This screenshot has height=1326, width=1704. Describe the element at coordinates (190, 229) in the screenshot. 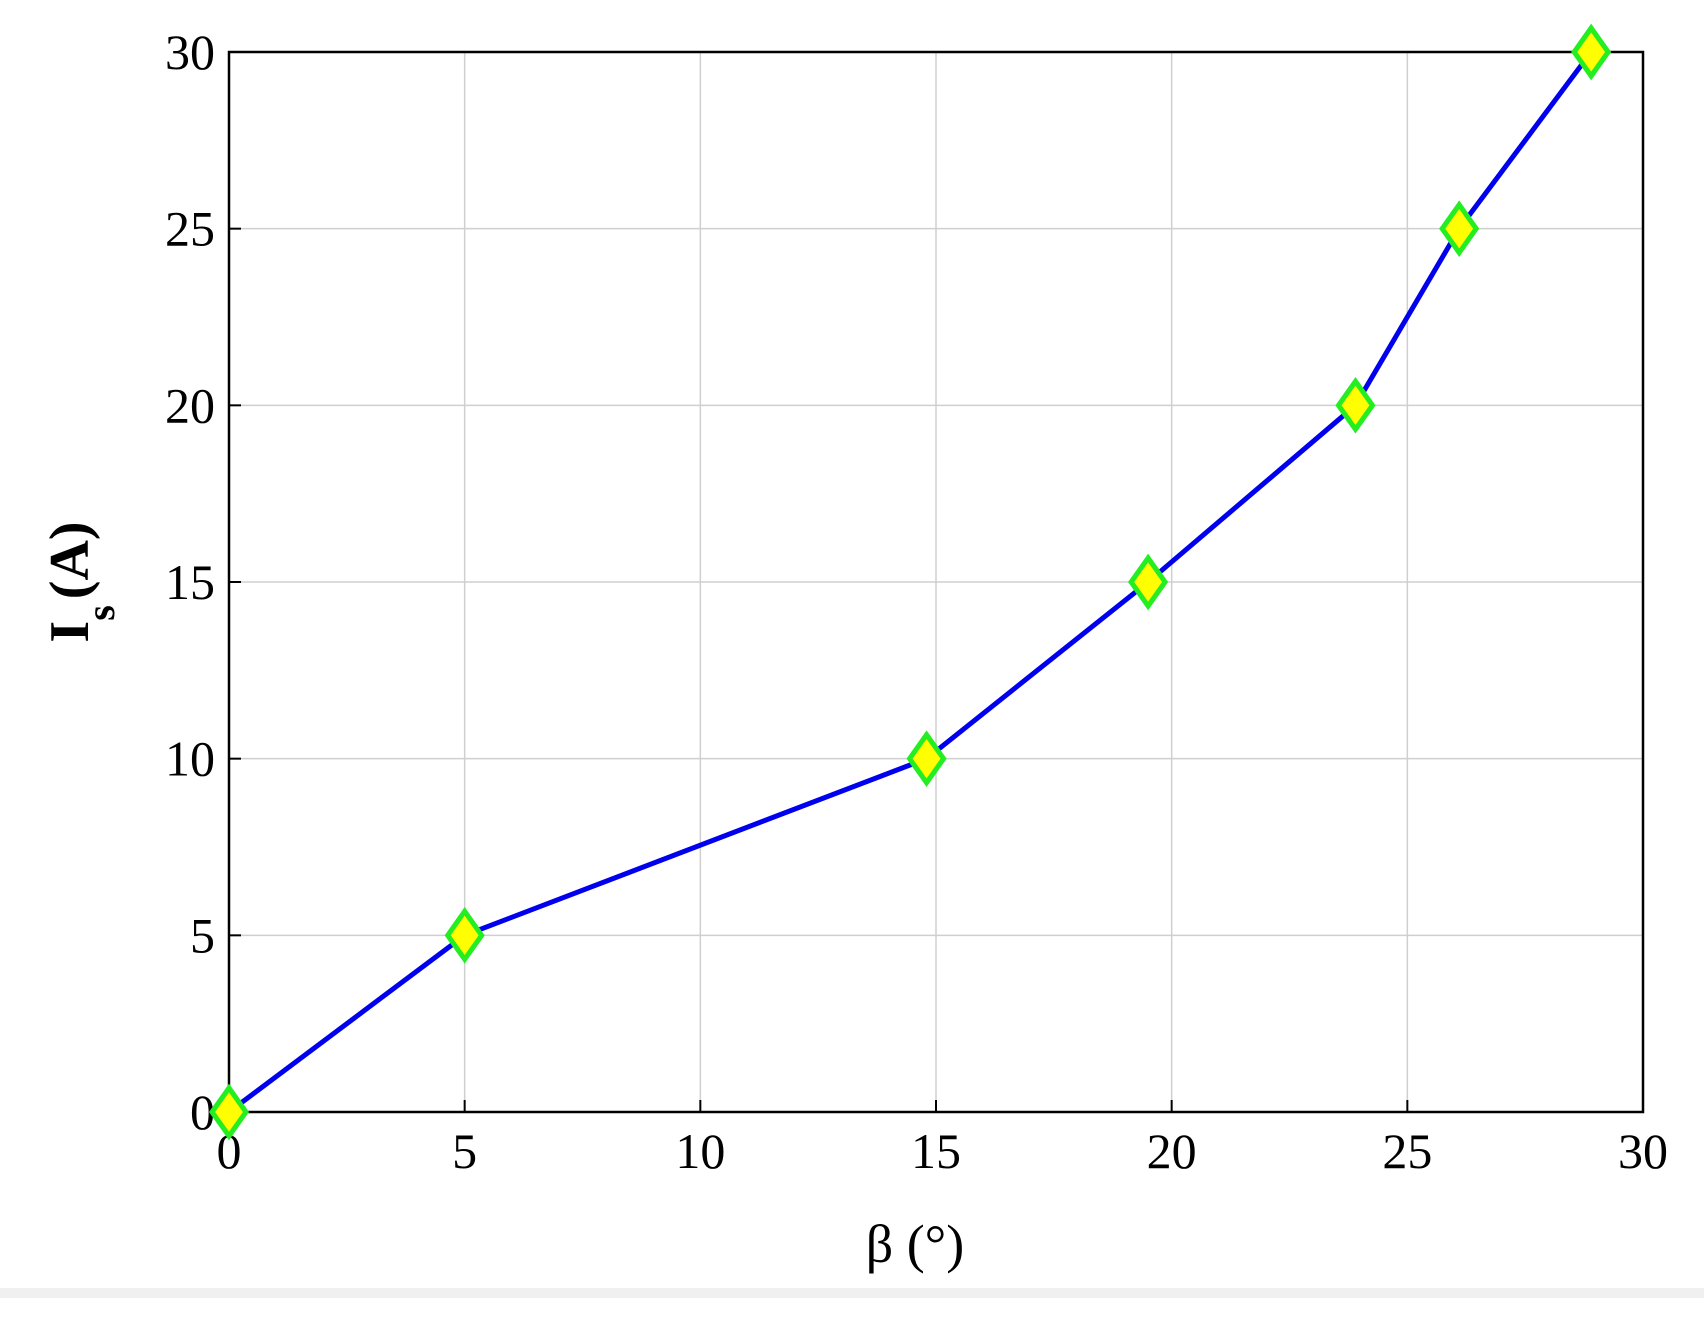

I see `y-tick-label: 25` at that location.